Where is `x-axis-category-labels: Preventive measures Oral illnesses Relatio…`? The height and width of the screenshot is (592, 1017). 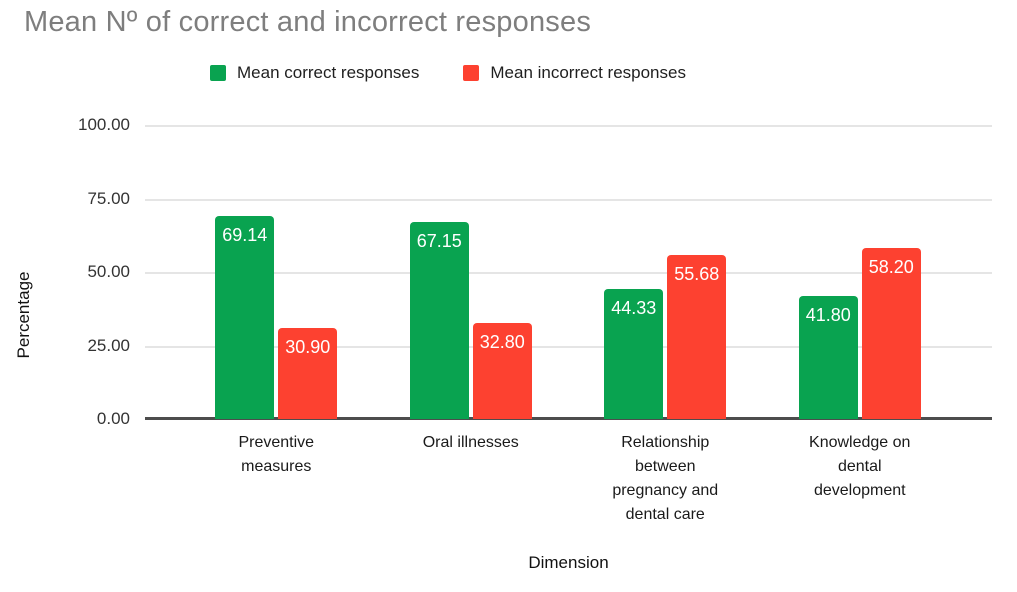 x-axis-category-labels: Preventive measures Oral illnesses Relatio… is located at coordinates (568, 479).